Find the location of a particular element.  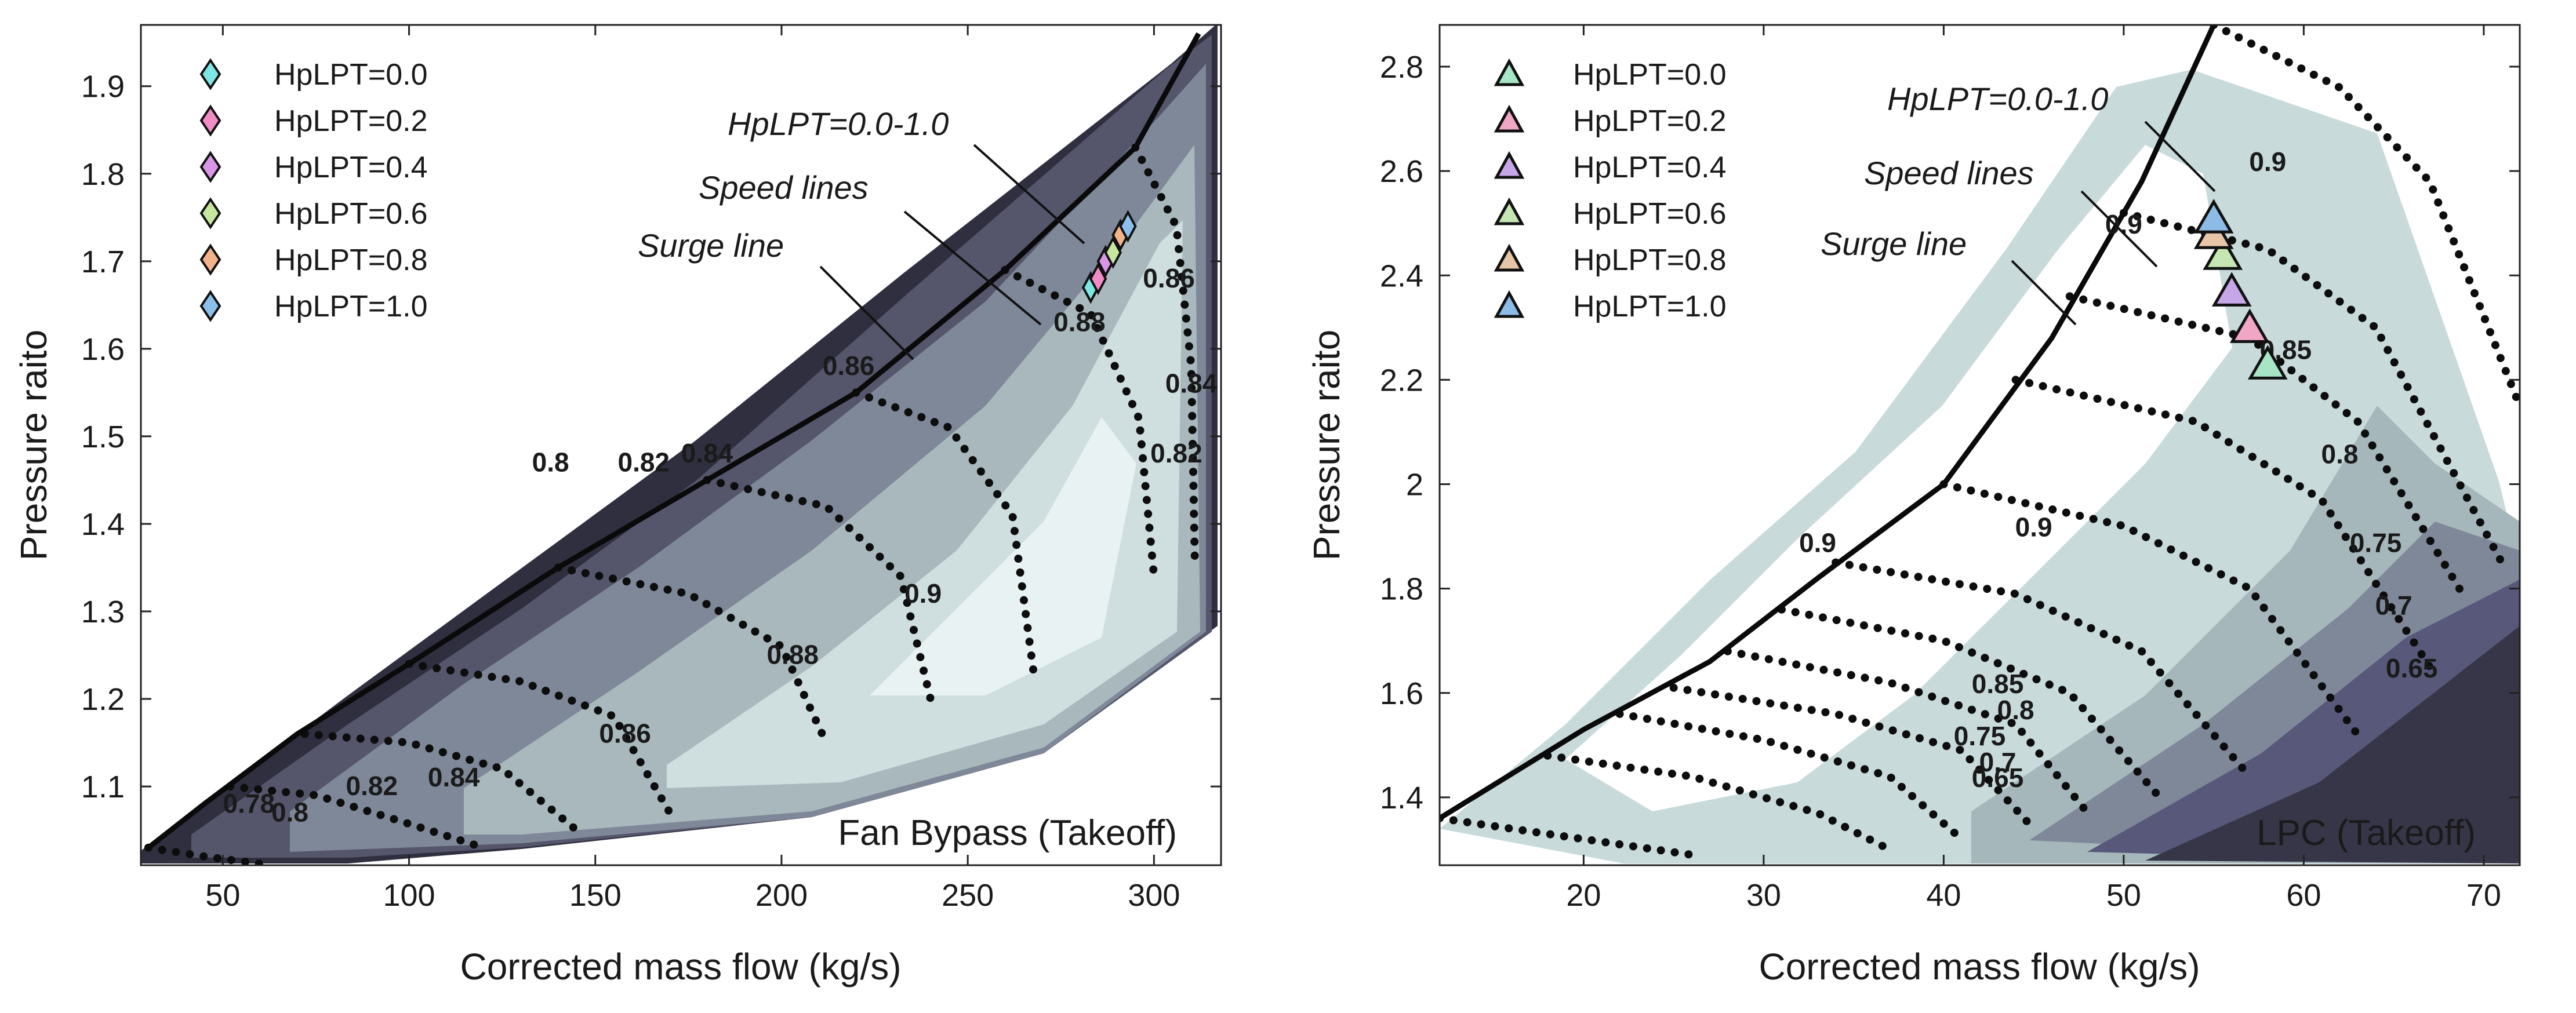

y-tick-label: 1.7 is located at coordinates (103, 262).